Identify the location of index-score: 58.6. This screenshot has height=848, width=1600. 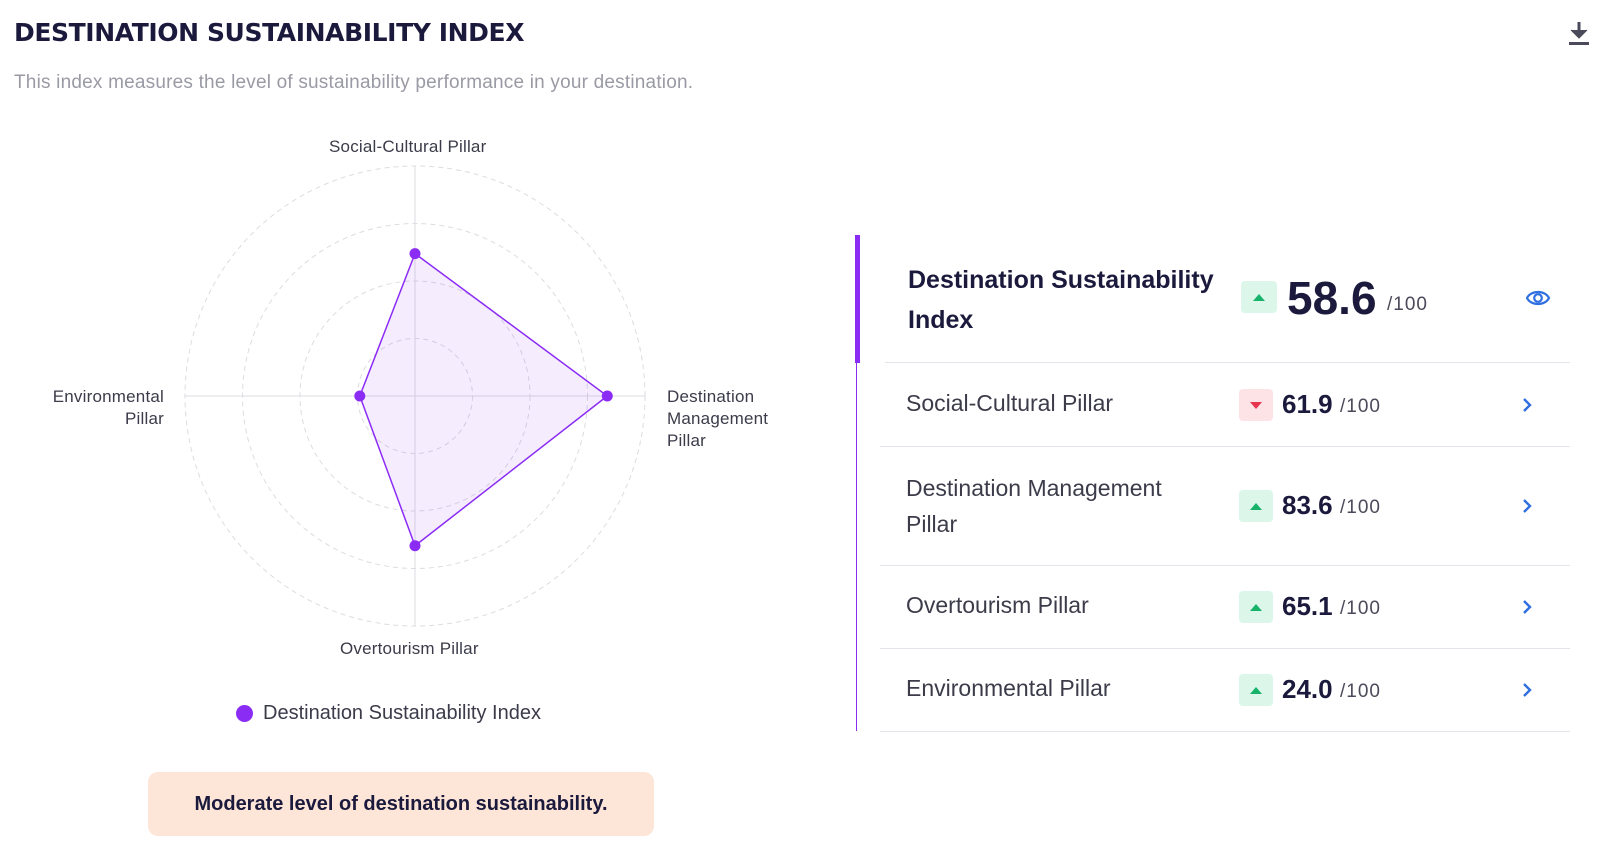
(1332, 298).